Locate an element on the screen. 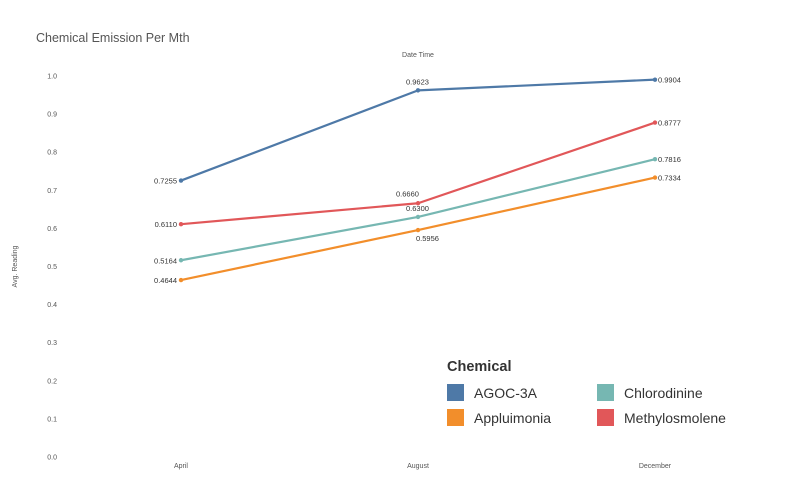 This screenshot has width=800, height=487. legend-label: Appluimonia is located at coordinates (513, 417).